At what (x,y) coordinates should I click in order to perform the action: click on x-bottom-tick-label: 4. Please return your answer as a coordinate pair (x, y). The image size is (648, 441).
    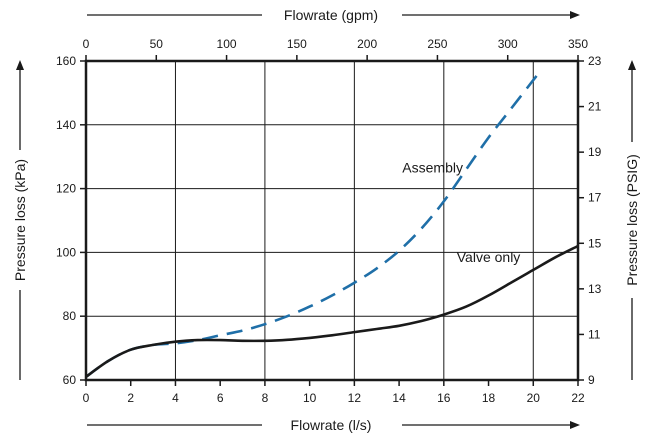
    Looking at the image, I should click on (175, 398).